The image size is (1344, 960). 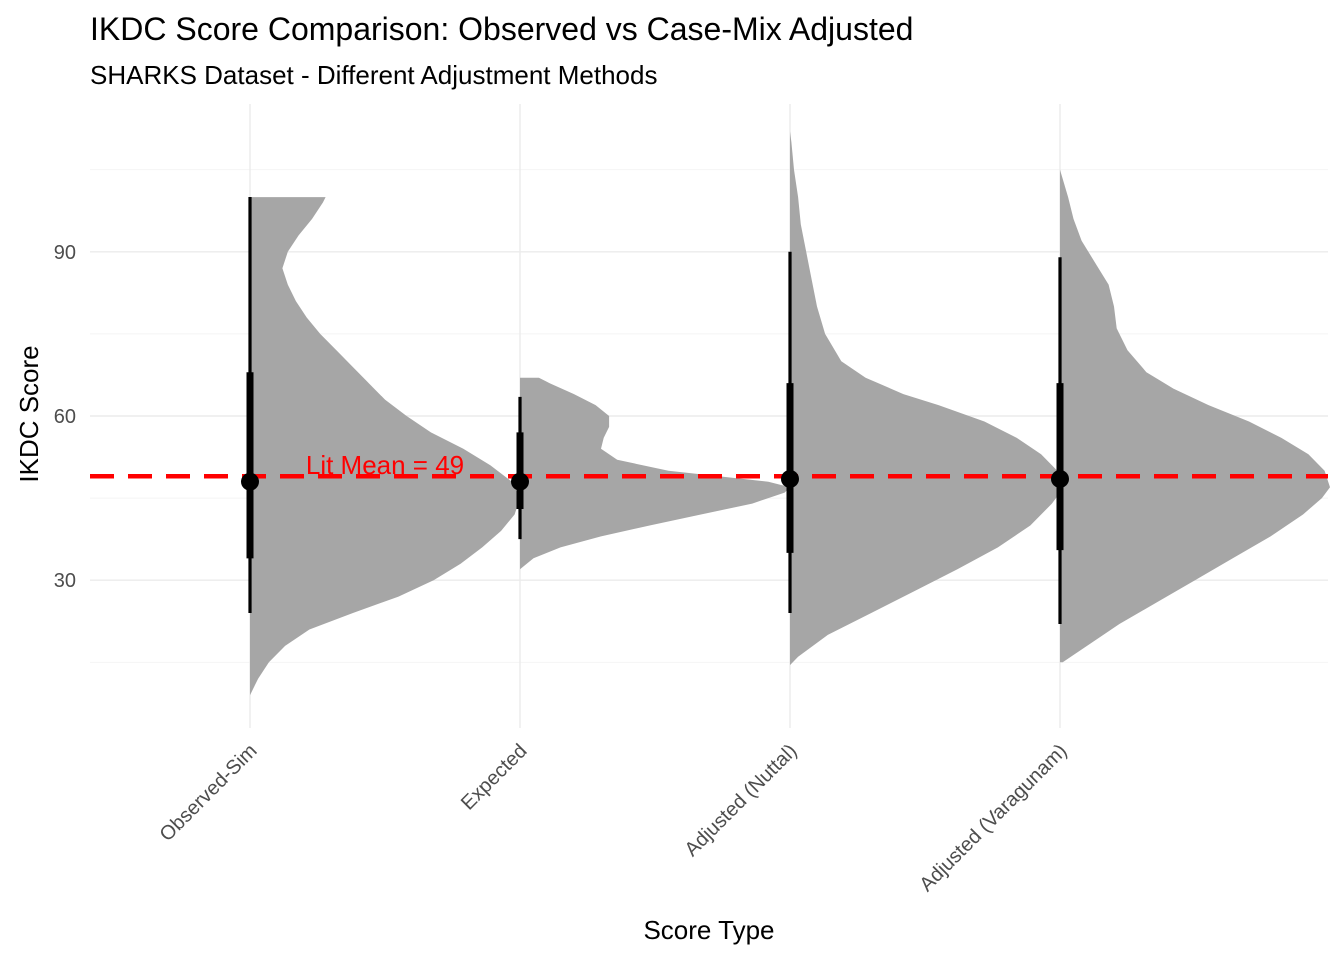 I want to click on y-axis: 30 60 90, so click(x=65, y=417).